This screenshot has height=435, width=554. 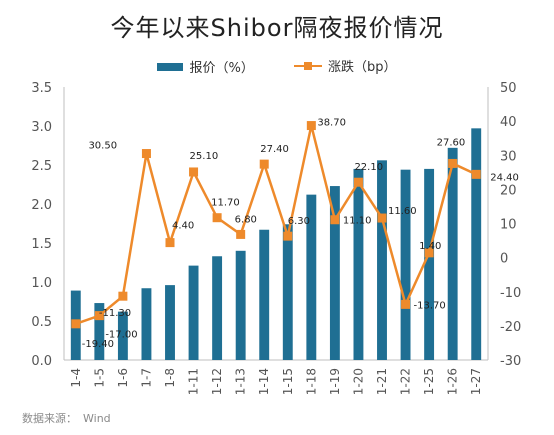 I want to click on y-right-tick-label: 50, so click(x=508, y=88).